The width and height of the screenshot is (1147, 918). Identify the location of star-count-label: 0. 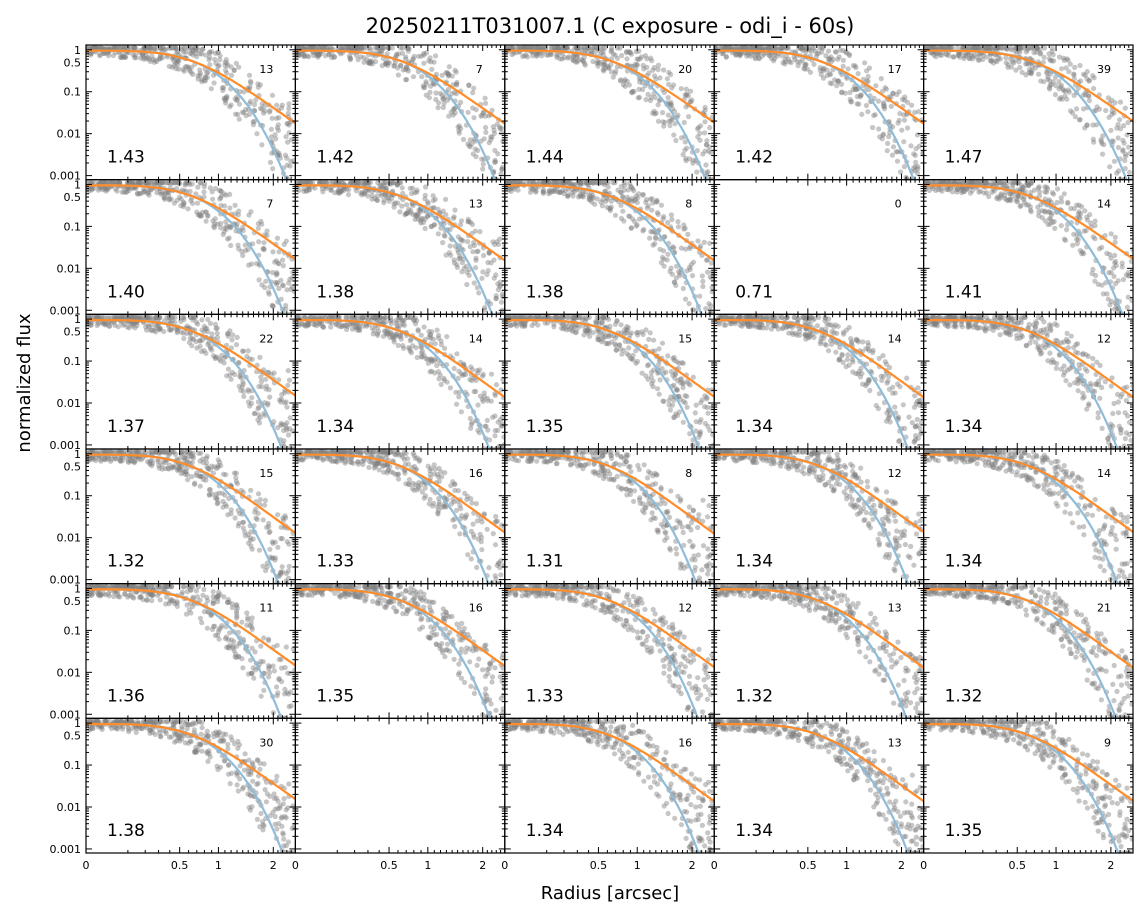
(898, 204).